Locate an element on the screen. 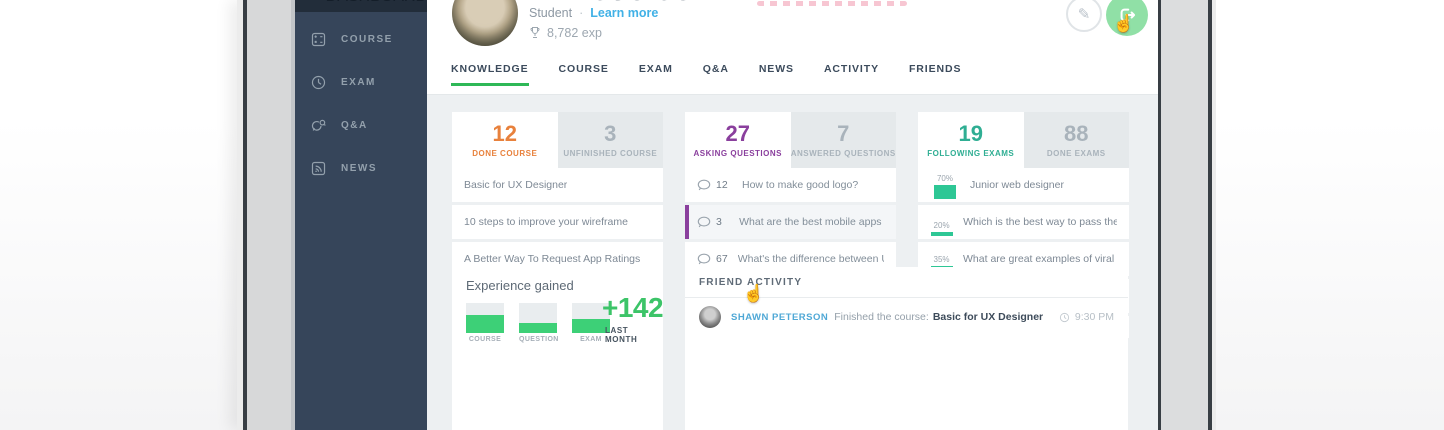 The image size is (1444, 430). pencil-icon: ✎ is located at coordinates (1084, 14).